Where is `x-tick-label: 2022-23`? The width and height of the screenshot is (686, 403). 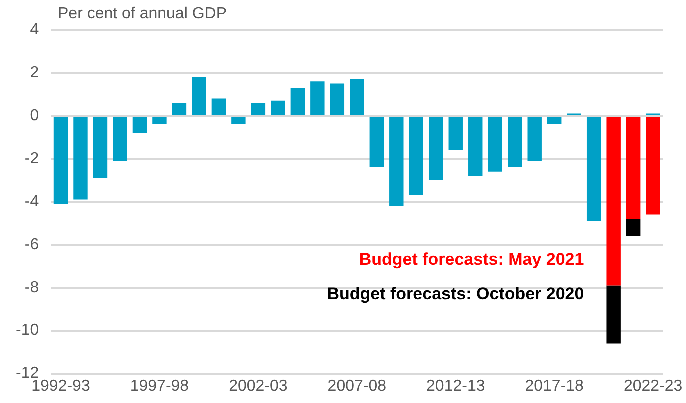 x-tick-label: 2022-23 is located at coordinates (653, 386).